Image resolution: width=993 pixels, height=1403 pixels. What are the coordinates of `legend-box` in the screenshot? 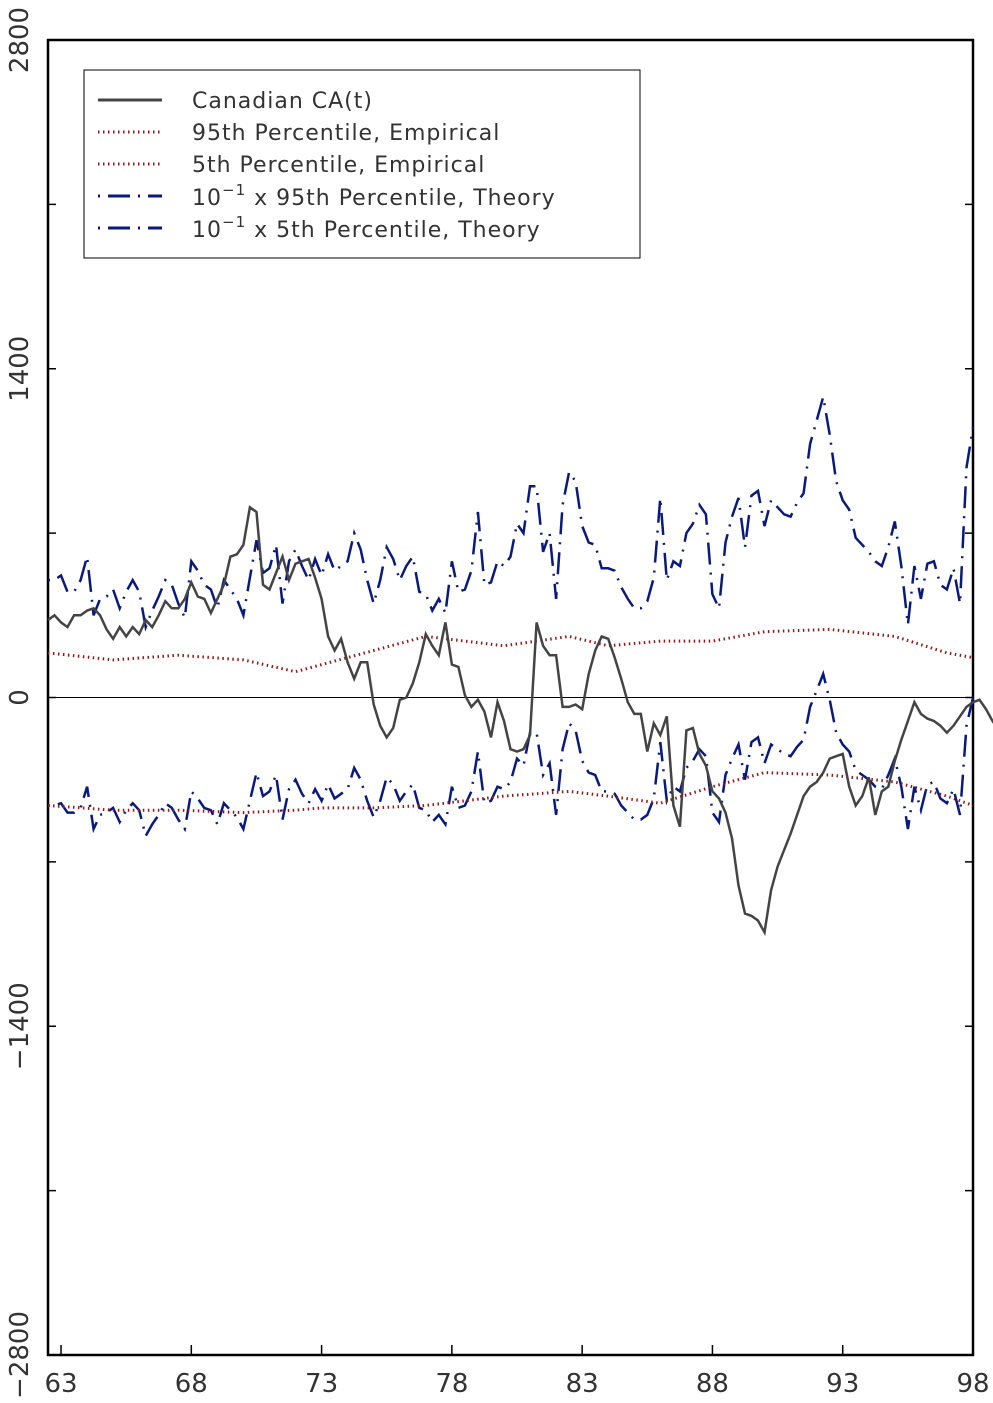 It's located at (362, 164).